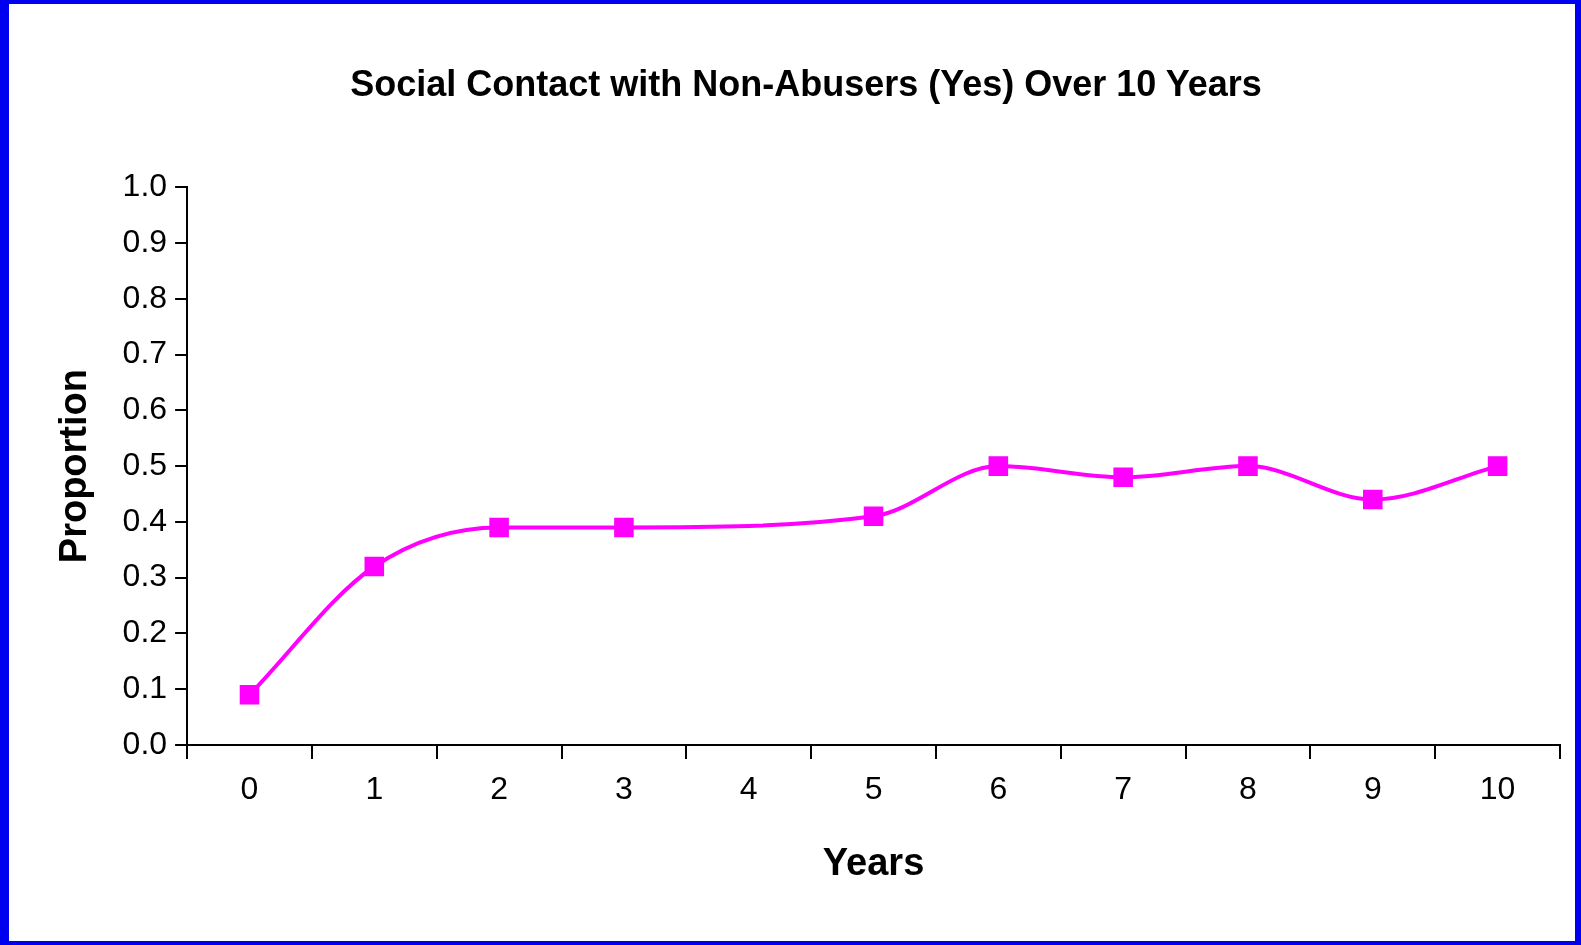 The height and width of the screenshot is (945, 1581). What do you see at coordinates (624, 788) in the screenshot?
I see `x-tick-label: 3` at bounding box center [624, 788].